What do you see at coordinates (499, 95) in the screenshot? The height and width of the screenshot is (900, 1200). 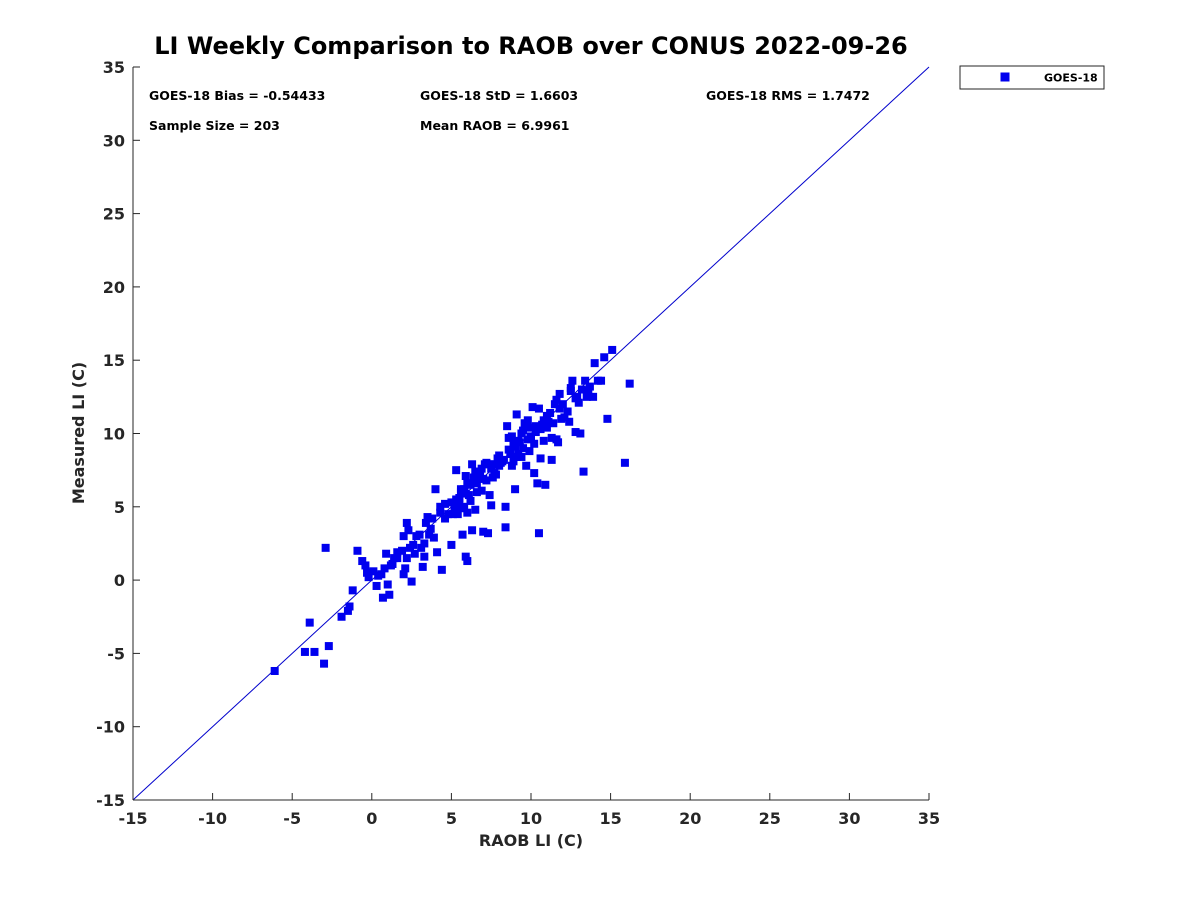 I see `stat-std: GOES-18 StD = 1.6603` at bounding box center [499, 95].